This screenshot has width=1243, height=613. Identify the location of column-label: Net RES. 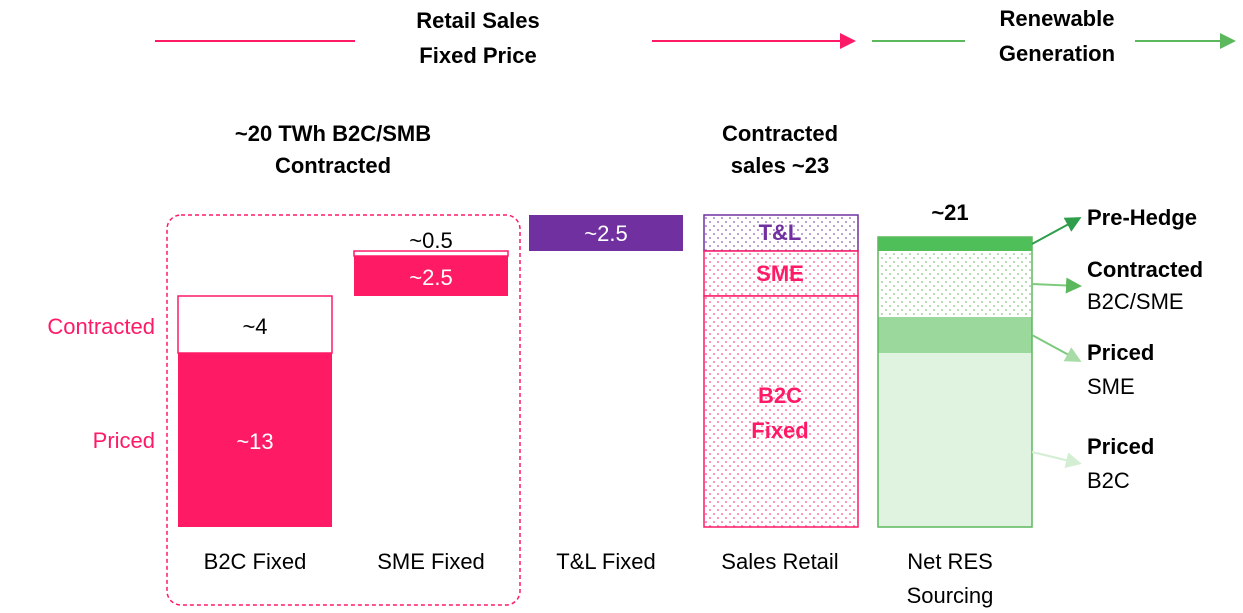
(950, 561).